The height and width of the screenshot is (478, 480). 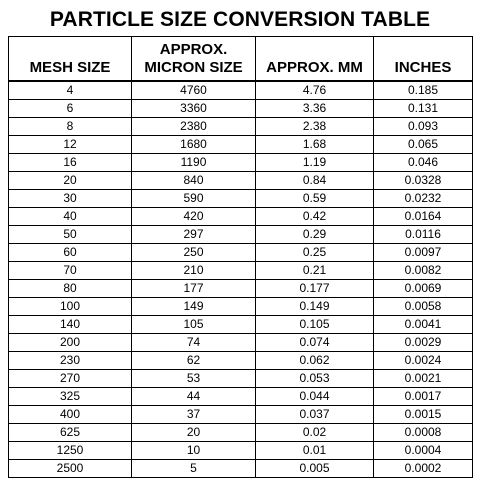 I want to click on table-row: 400 37 0.037 0.0015, so click(x=240, y=414).